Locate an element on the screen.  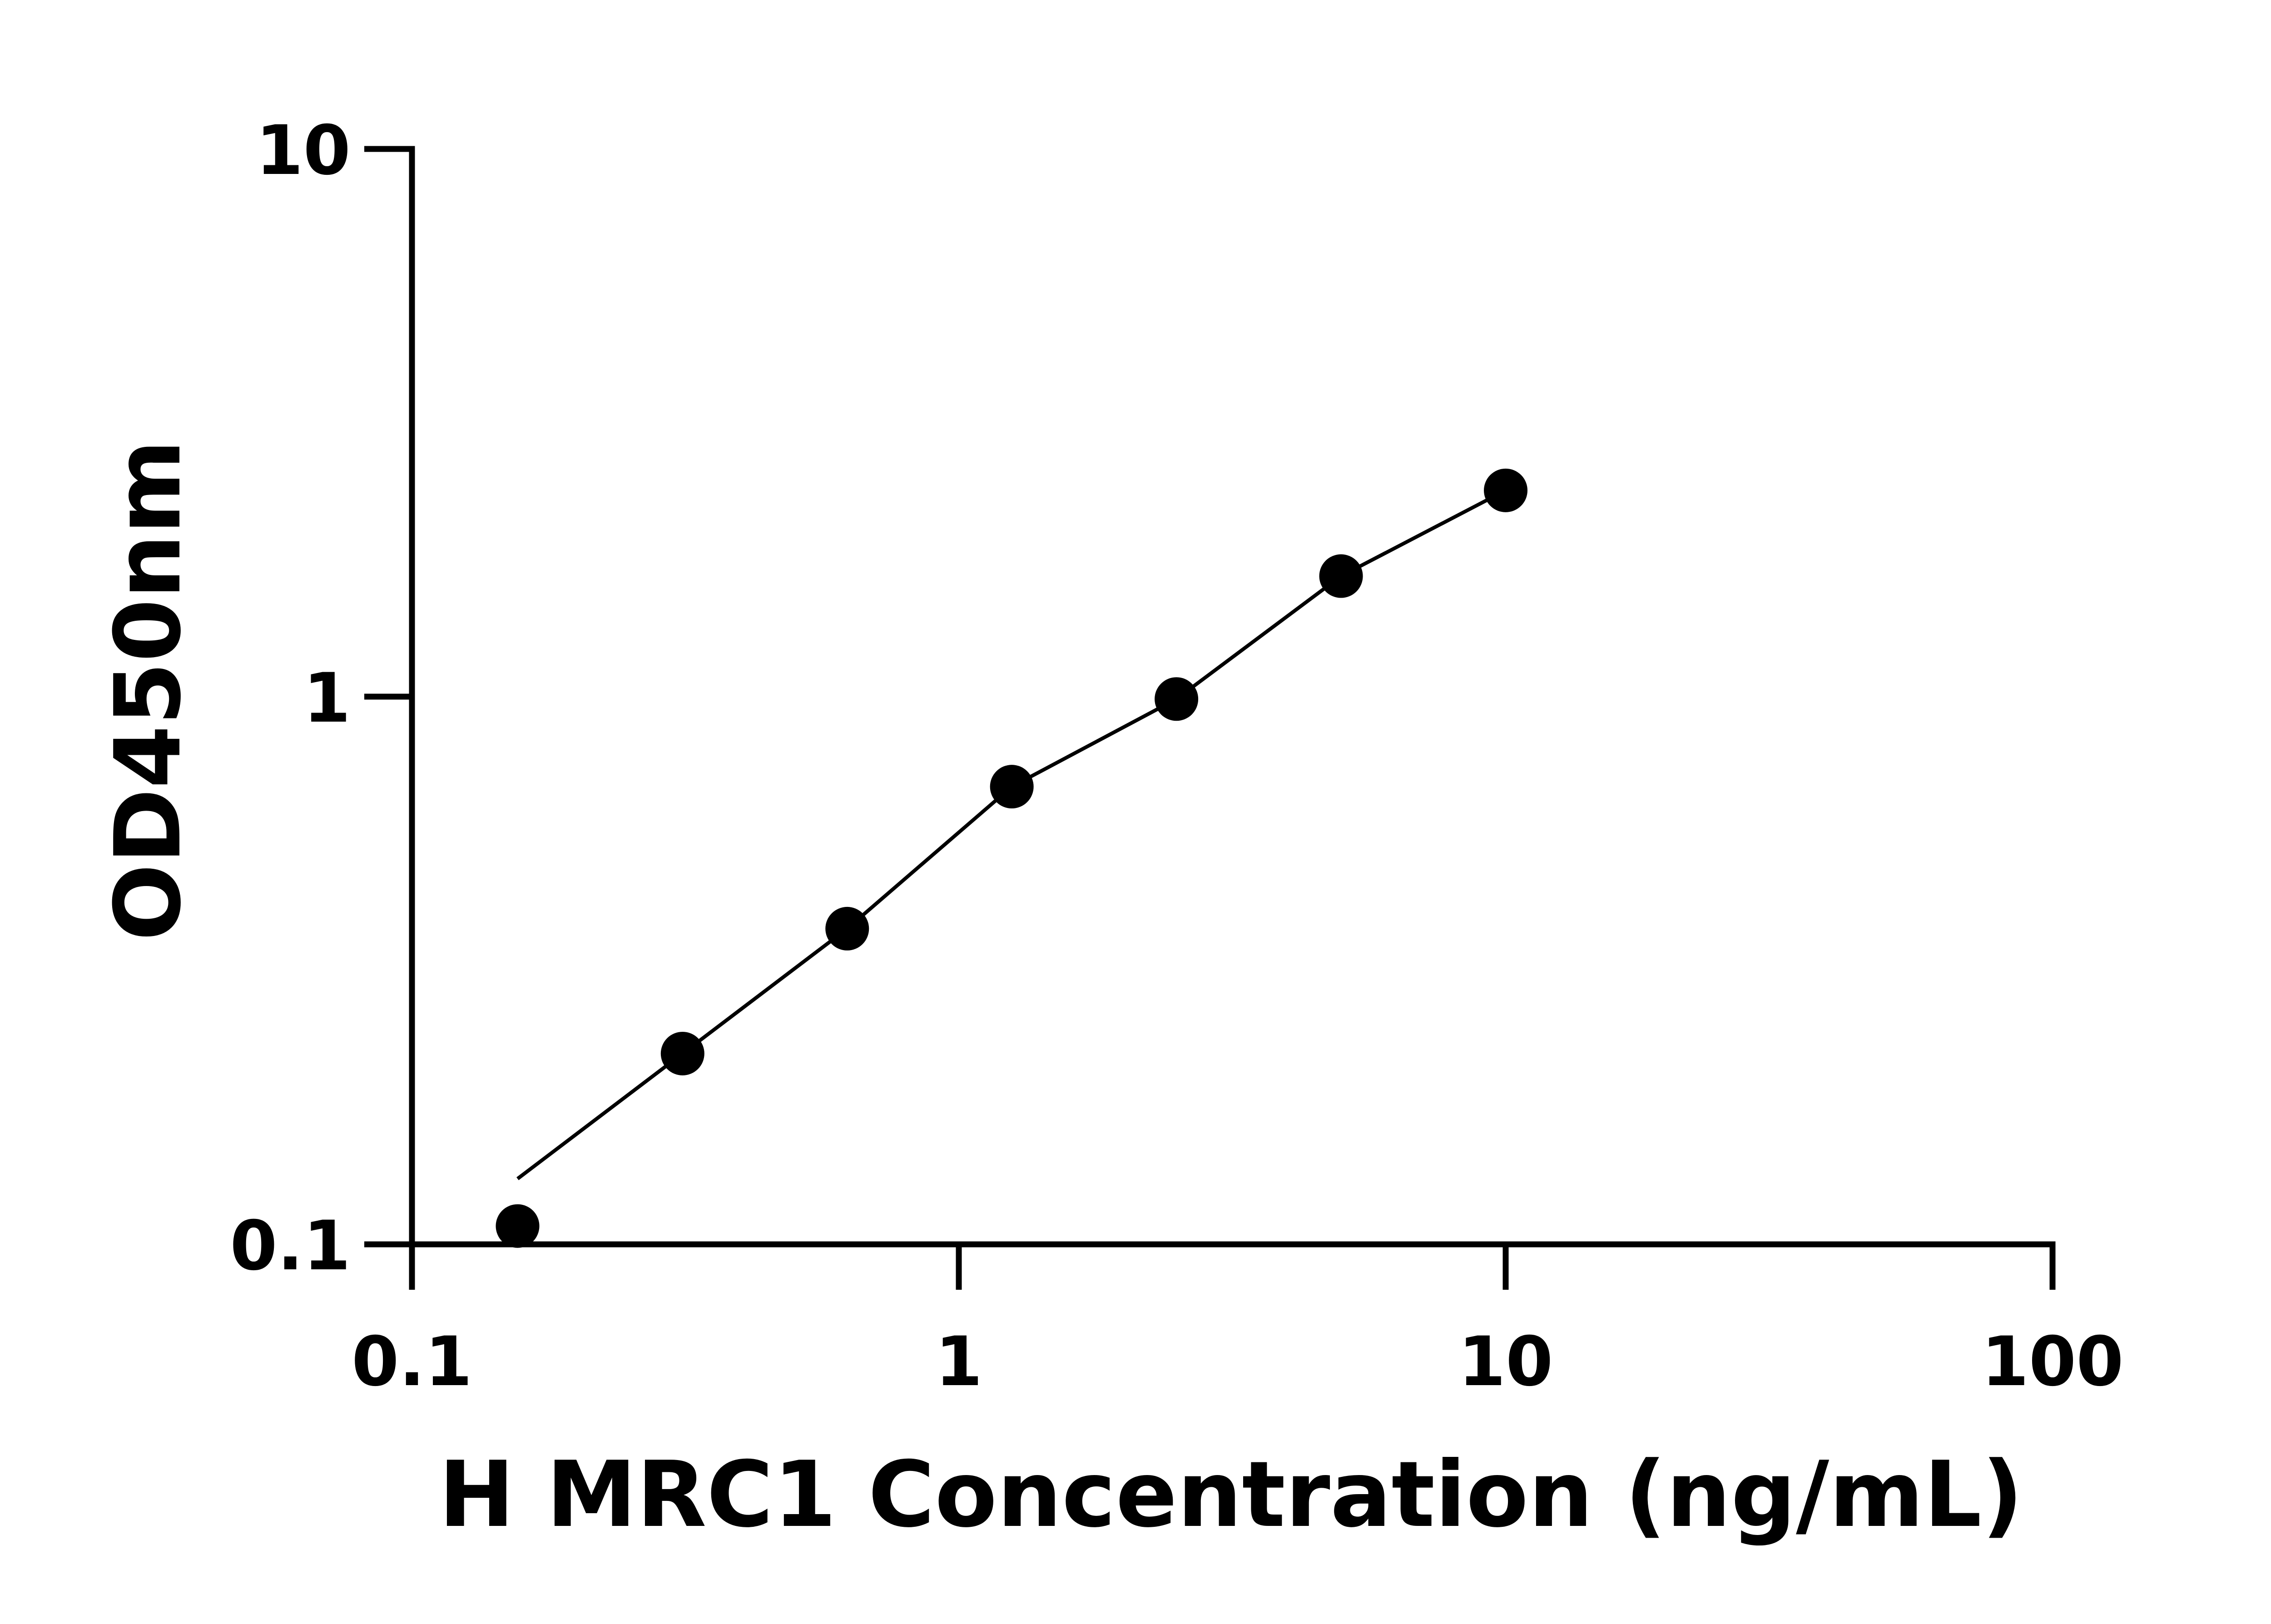
x-tick-label: 0.1 is located at coordinates (412, 1361).